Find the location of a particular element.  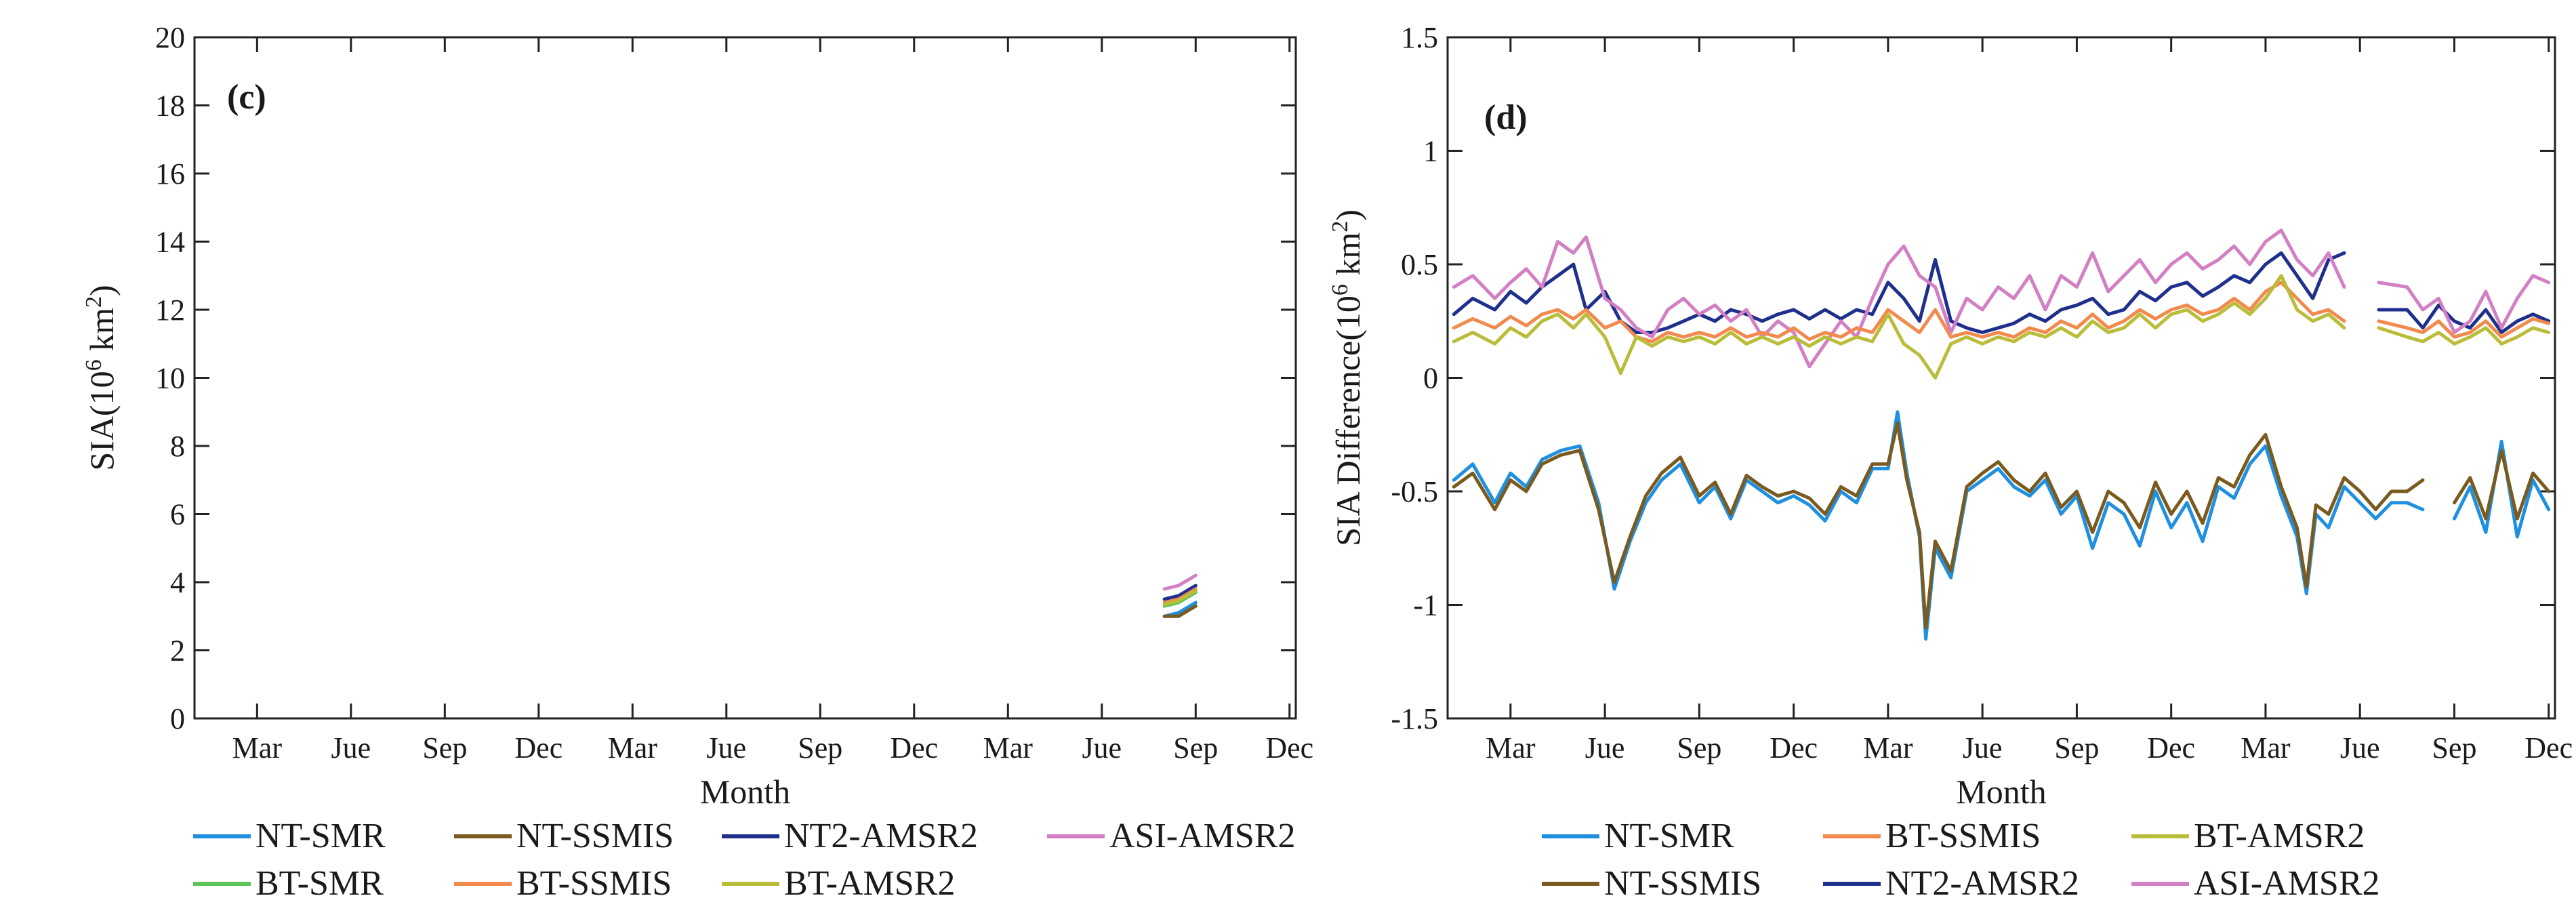

series-line-asi-amsr2 is located at coordinates (1227, 458).